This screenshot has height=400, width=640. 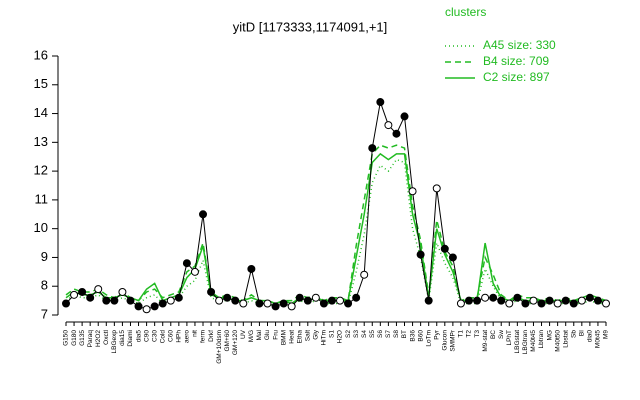 What do you see at coordinates (235, 342) in the screenshot?
I see `x-tick-label: GM+120` at bounding box center [235, 342].